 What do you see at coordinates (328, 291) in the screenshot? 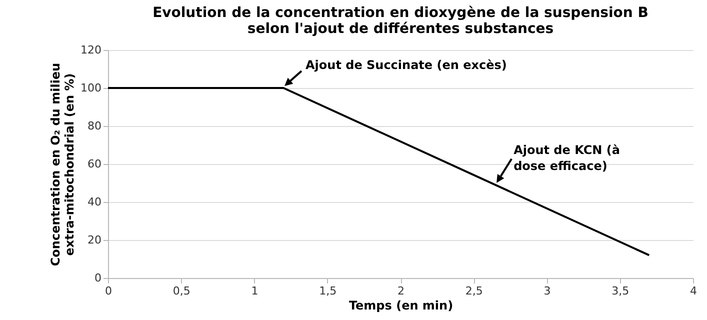
I see `x-tick-label: 1,5` at bounding box center [328, 291].